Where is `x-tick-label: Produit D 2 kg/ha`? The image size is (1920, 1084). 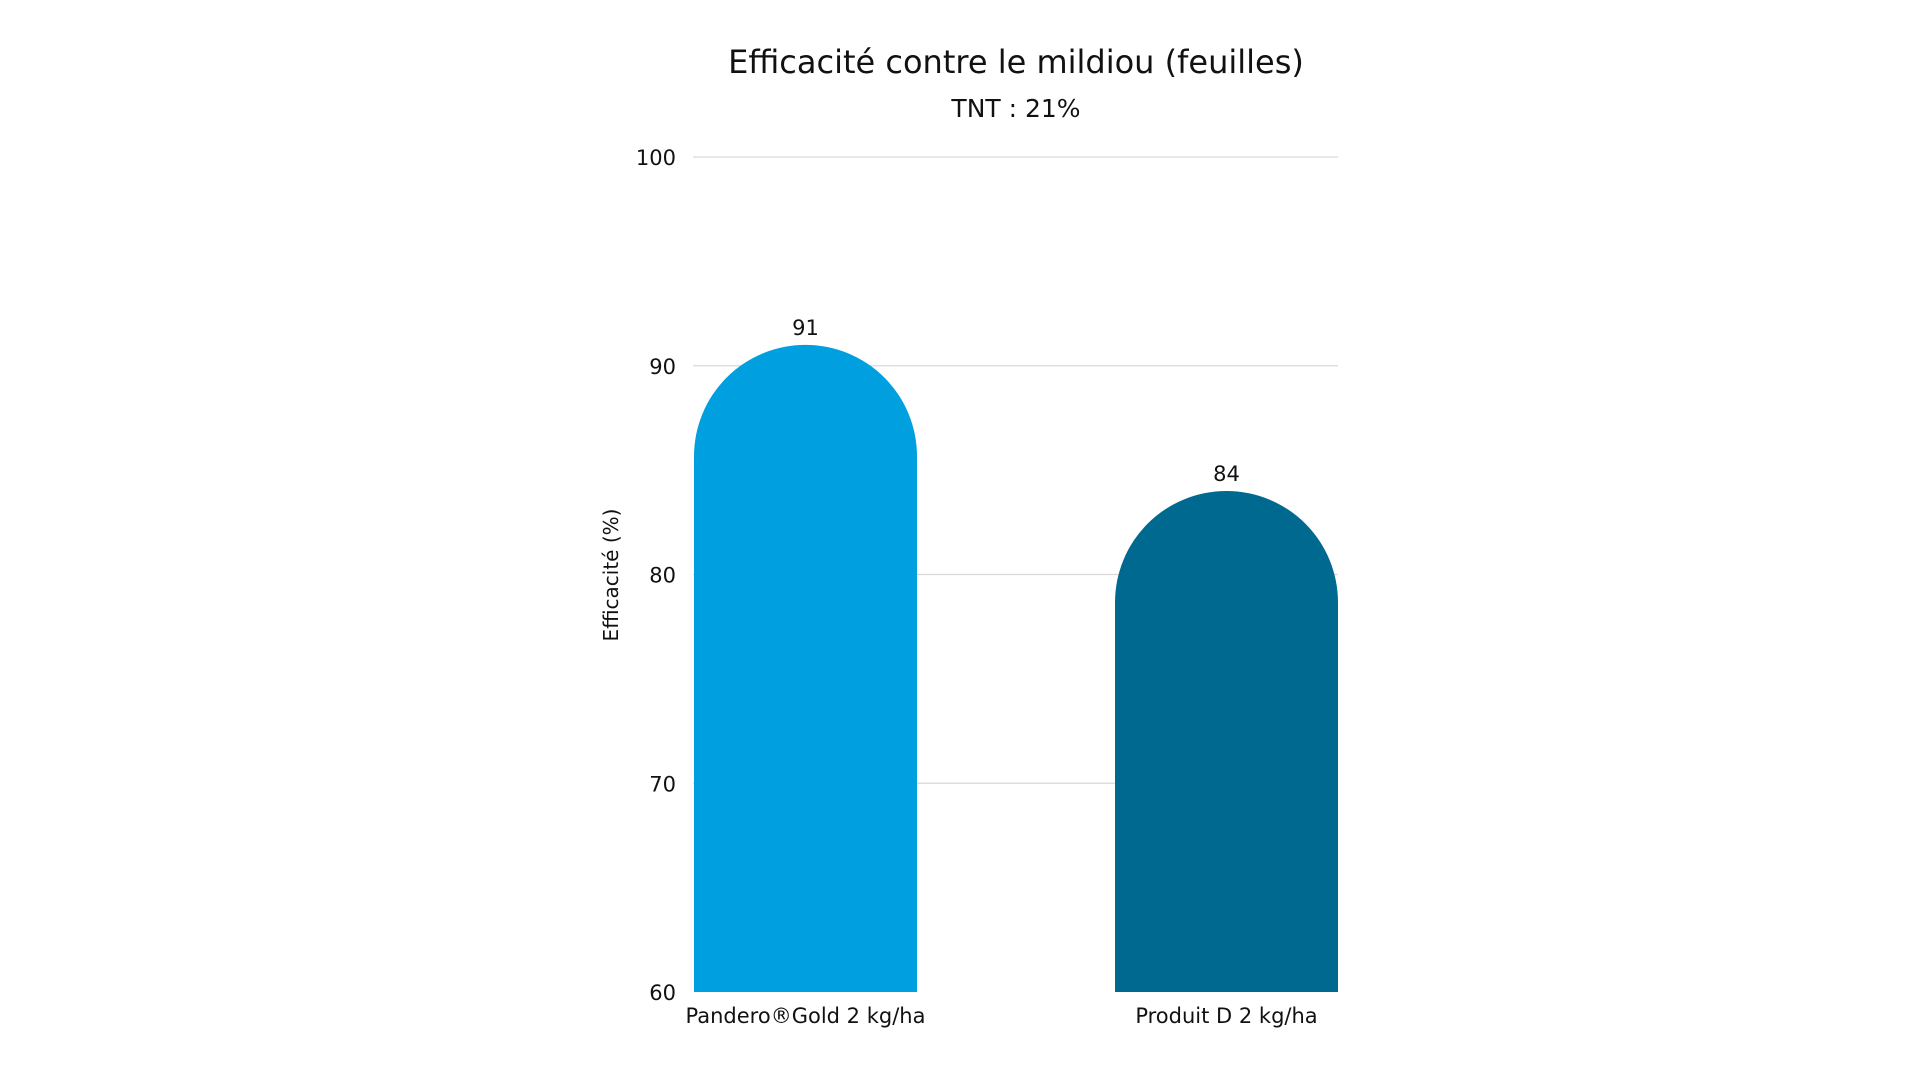 x-tick-label: Produit D 2 kg/ha is located at coordinates (1226, 1016).